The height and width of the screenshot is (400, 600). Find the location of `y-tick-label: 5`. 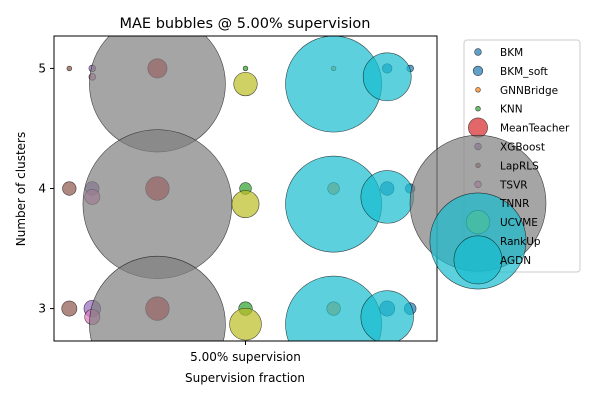

y-tick-label: 5 is located at coordinates (42, 68).